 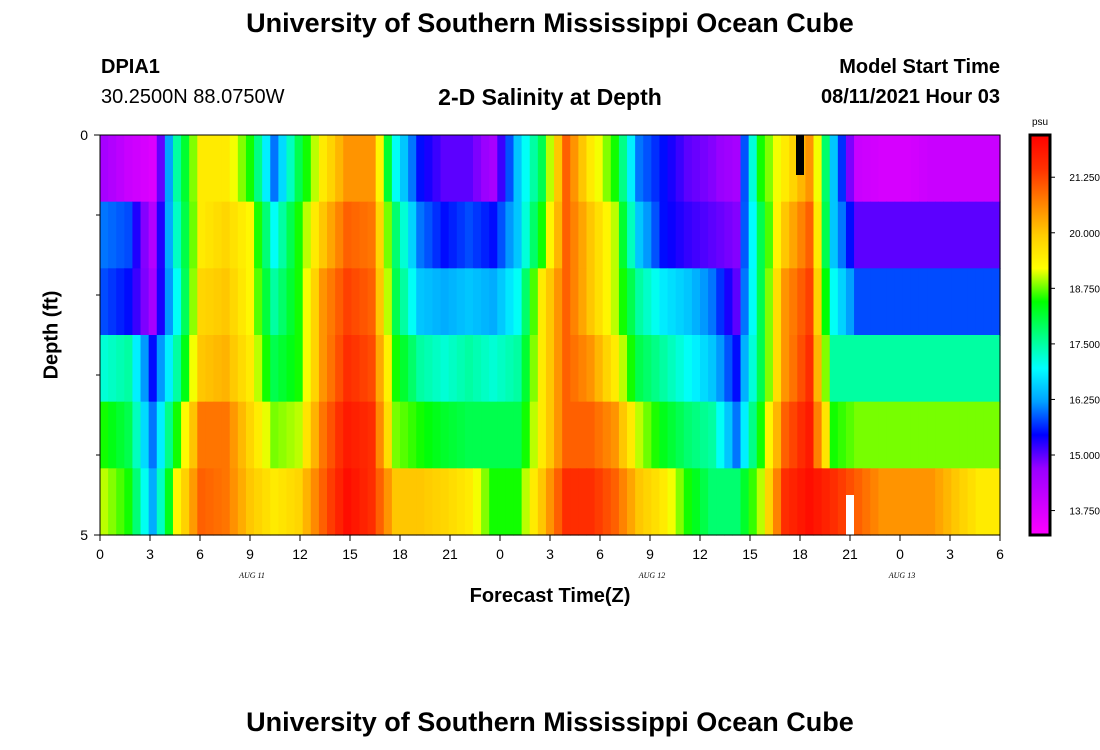 I want to click on x-tick-label: 0, so click(x=100, y=554).